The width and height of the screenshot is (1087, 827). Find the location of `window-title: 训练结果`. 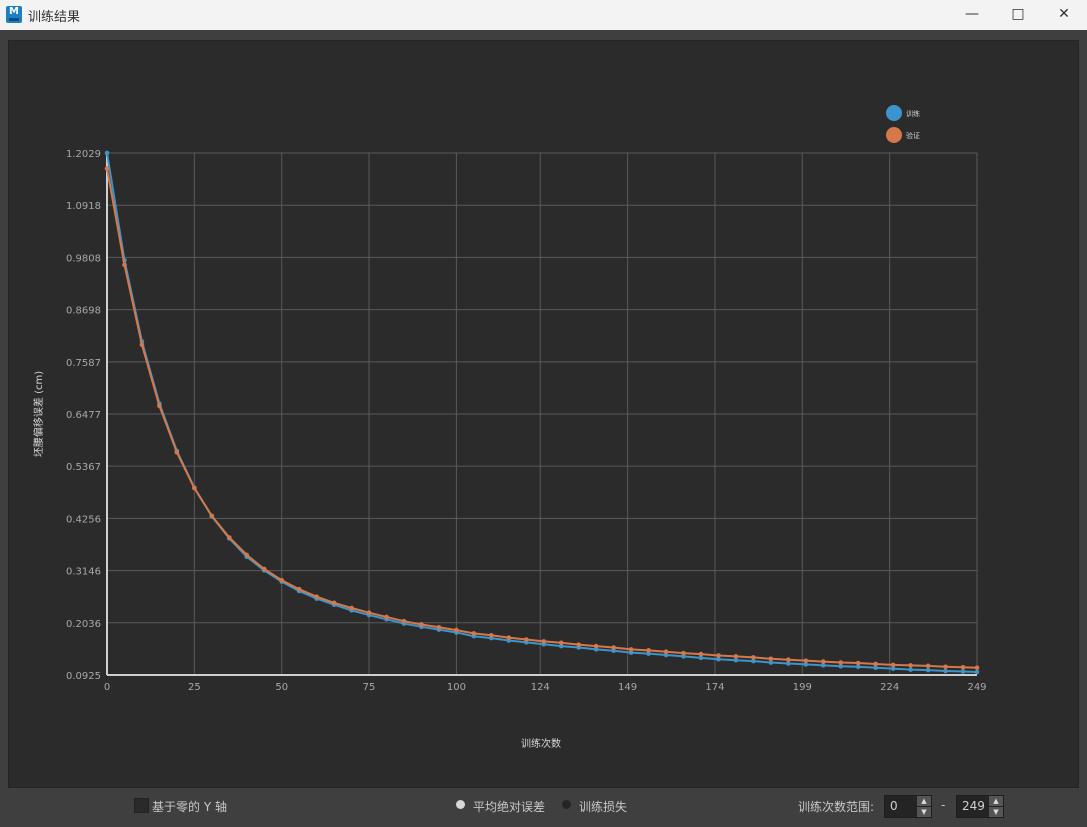

window-title: 训练结果 is located at coordinates (54, 17).